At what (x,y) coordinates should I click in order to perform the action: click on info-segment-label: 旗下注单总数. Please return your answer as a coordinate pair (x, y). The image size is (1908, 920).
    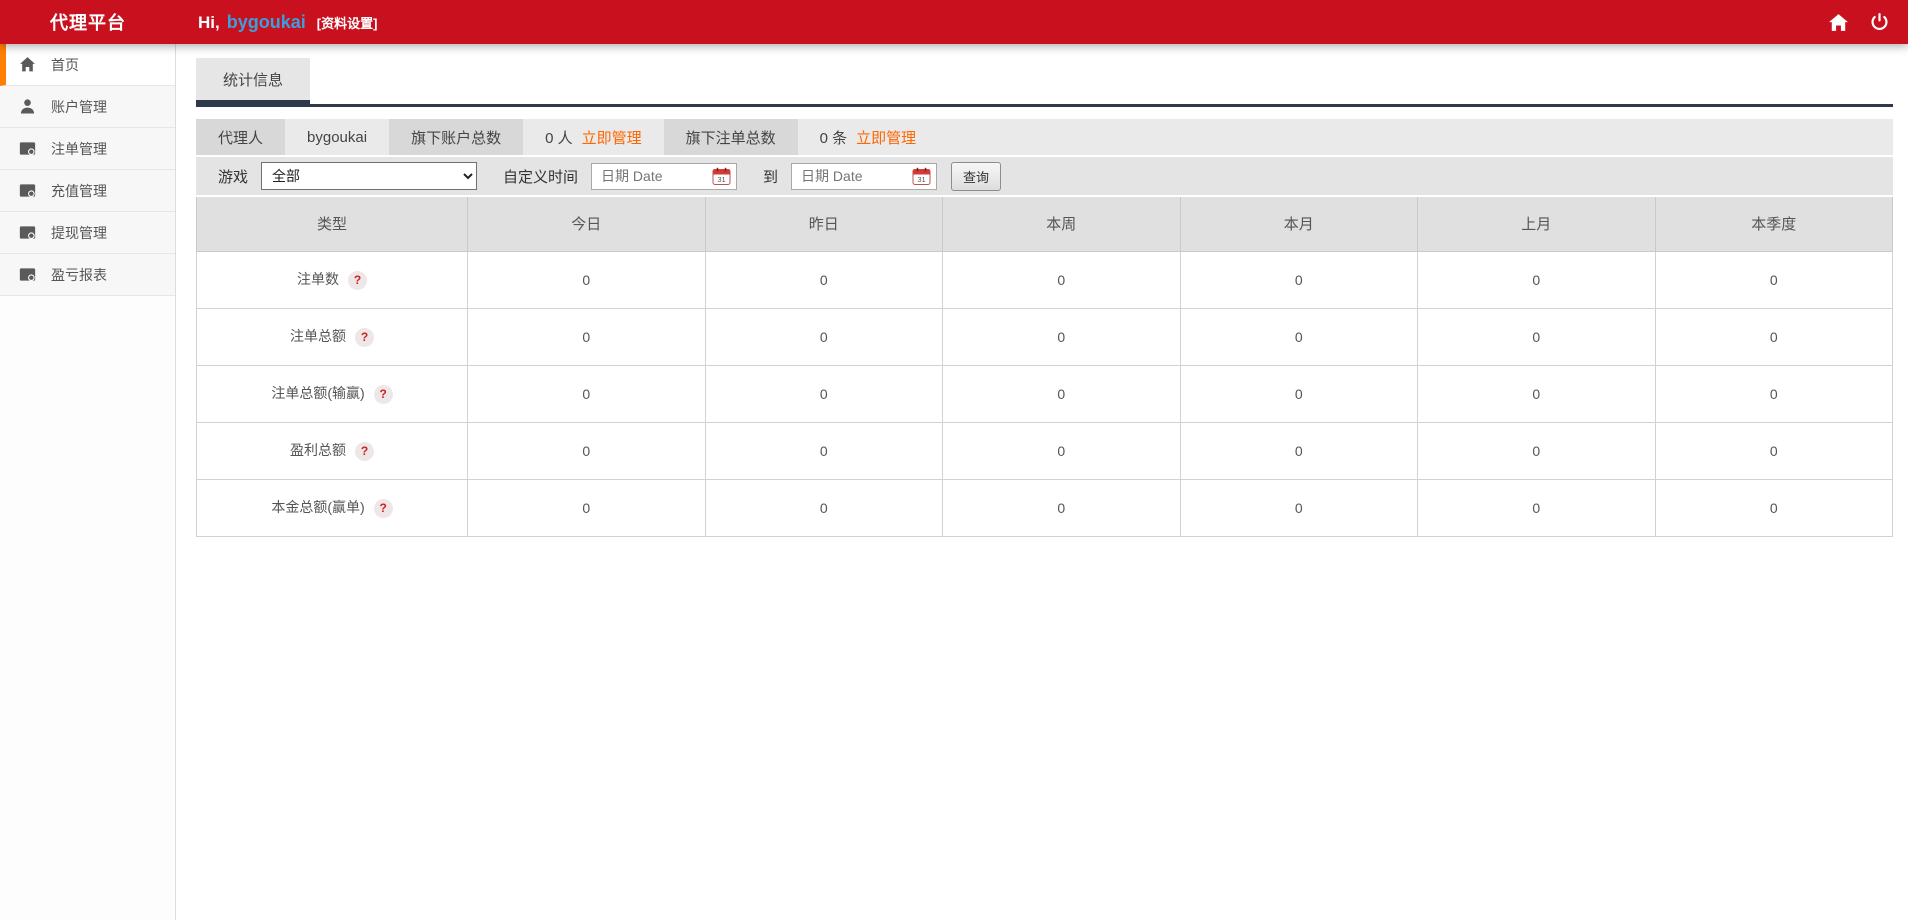
    Looking at the image, I should click on (730, 138).